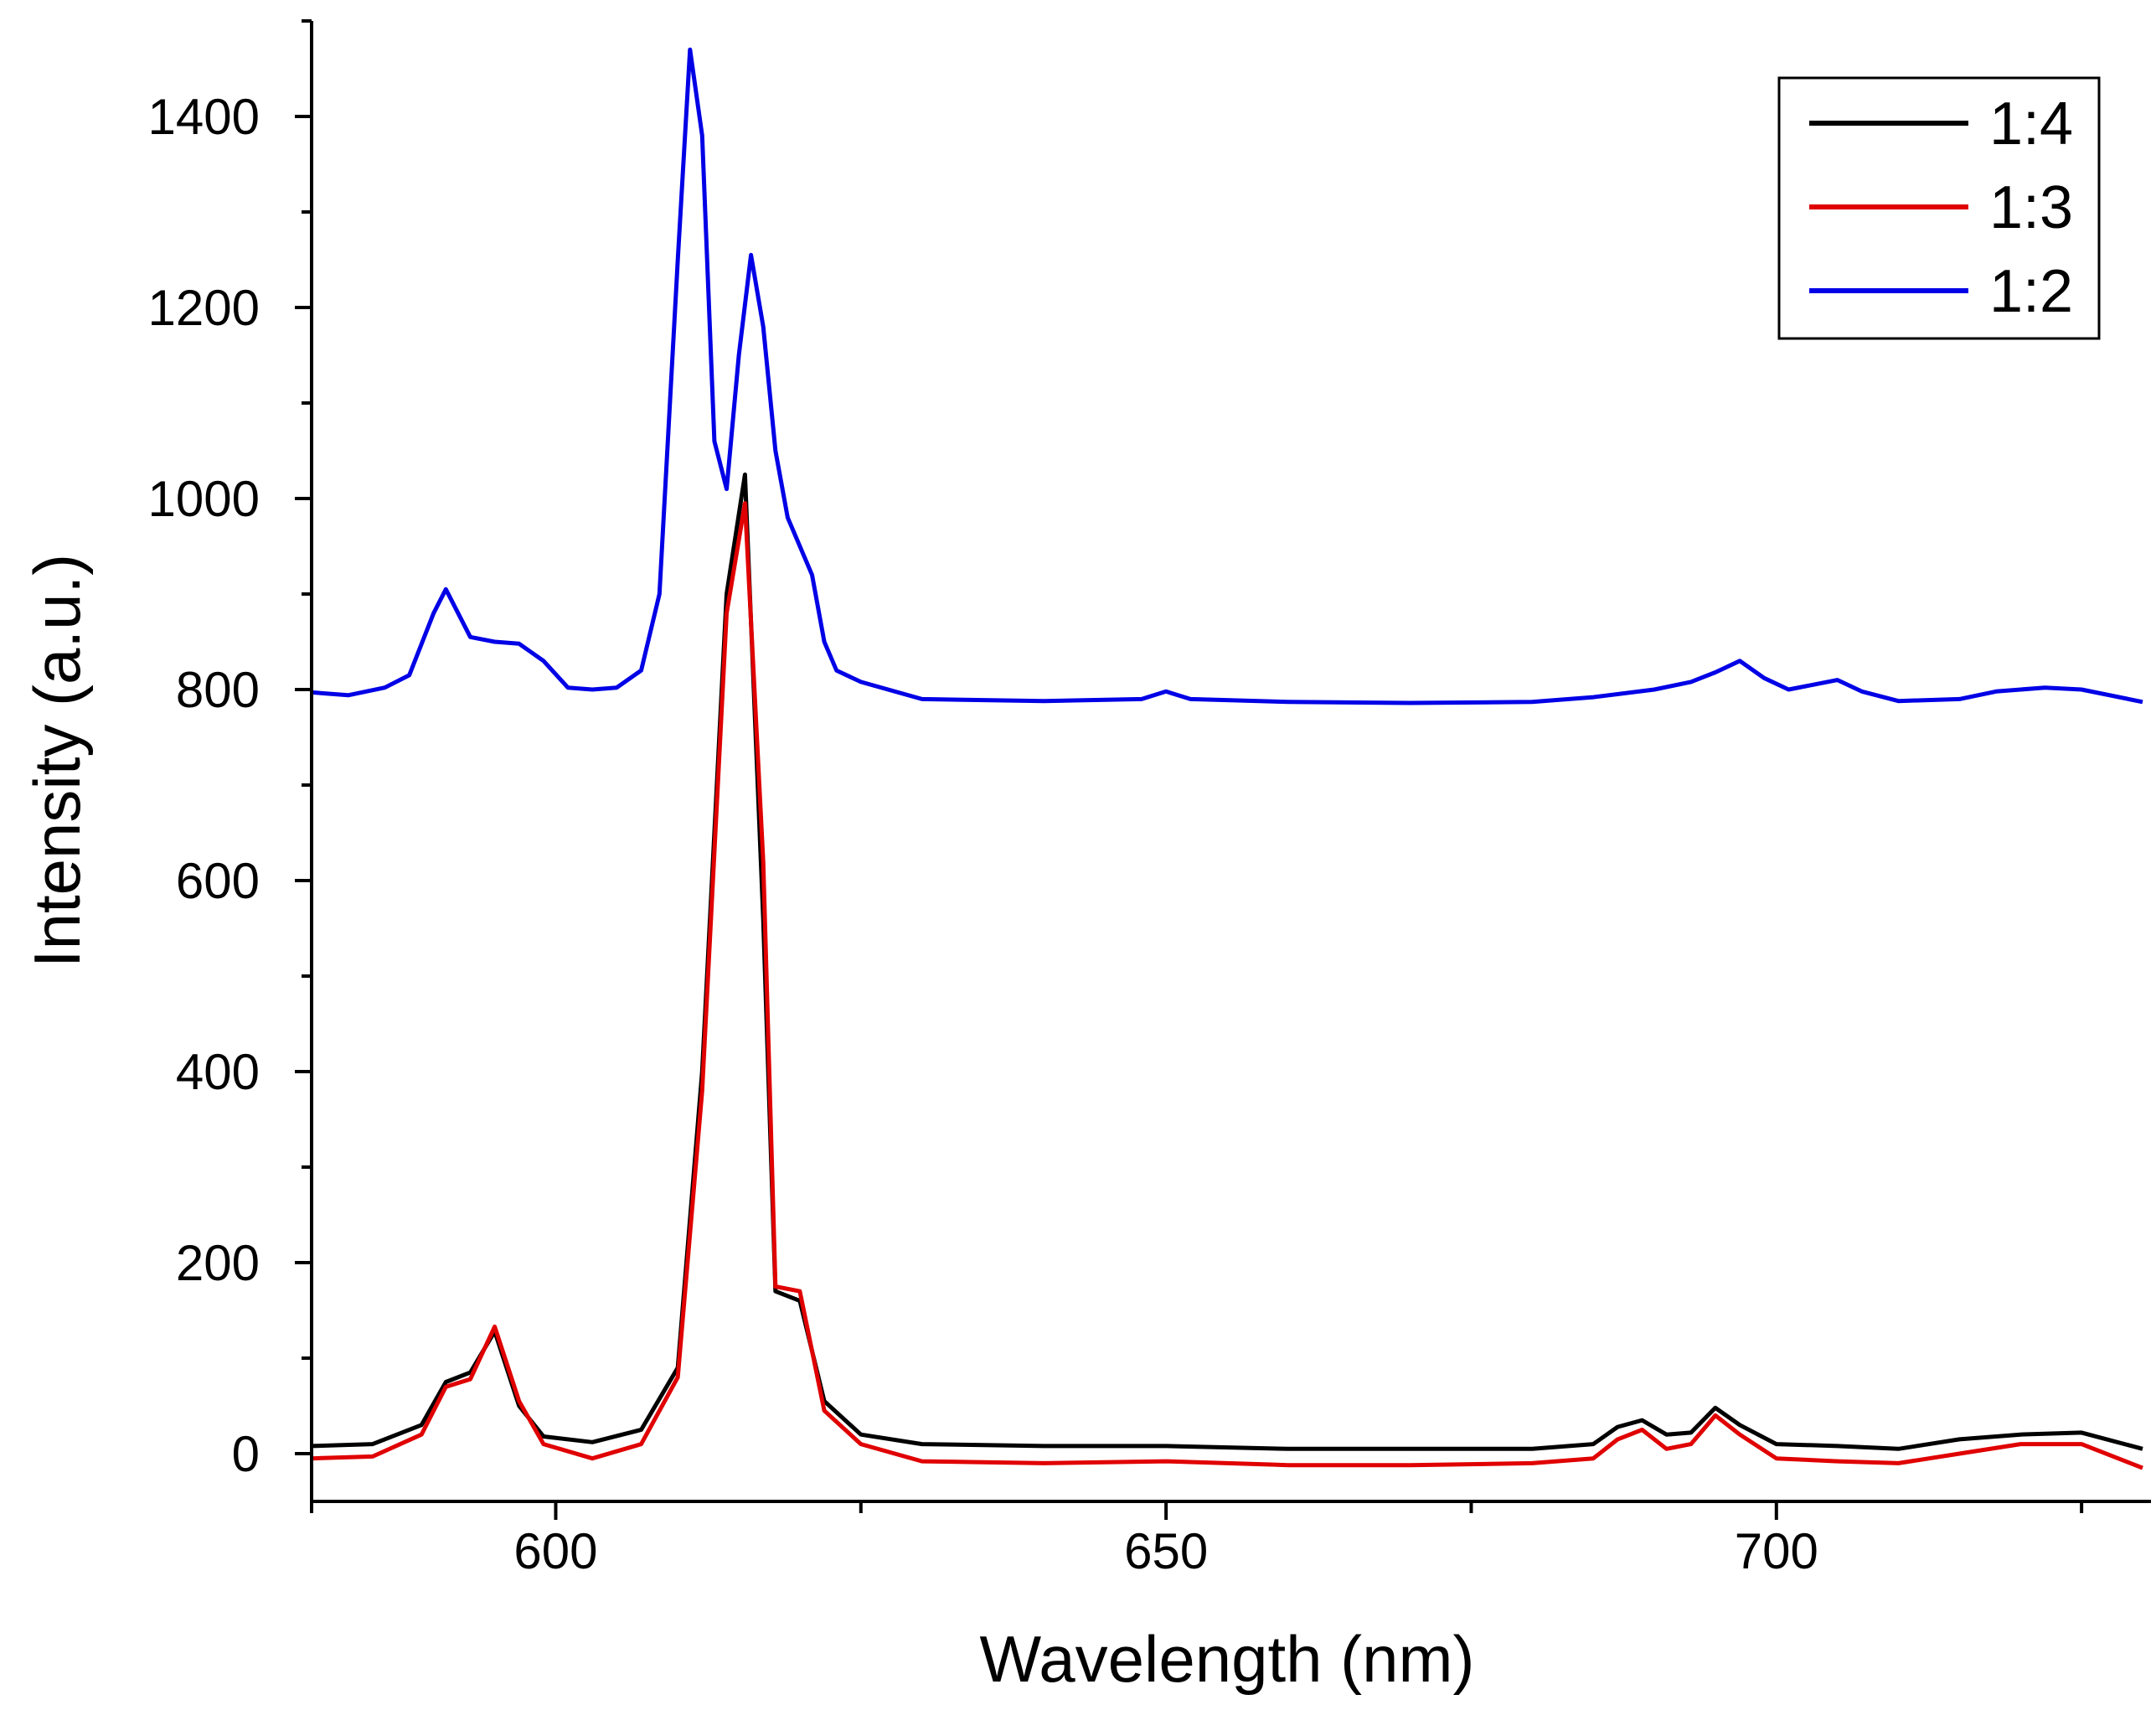 This screenshot has height=1736, width=2156. Describe the element at coordinates (204, 499) in the screenshot. I see `y-tick-label: 1000` at that location.